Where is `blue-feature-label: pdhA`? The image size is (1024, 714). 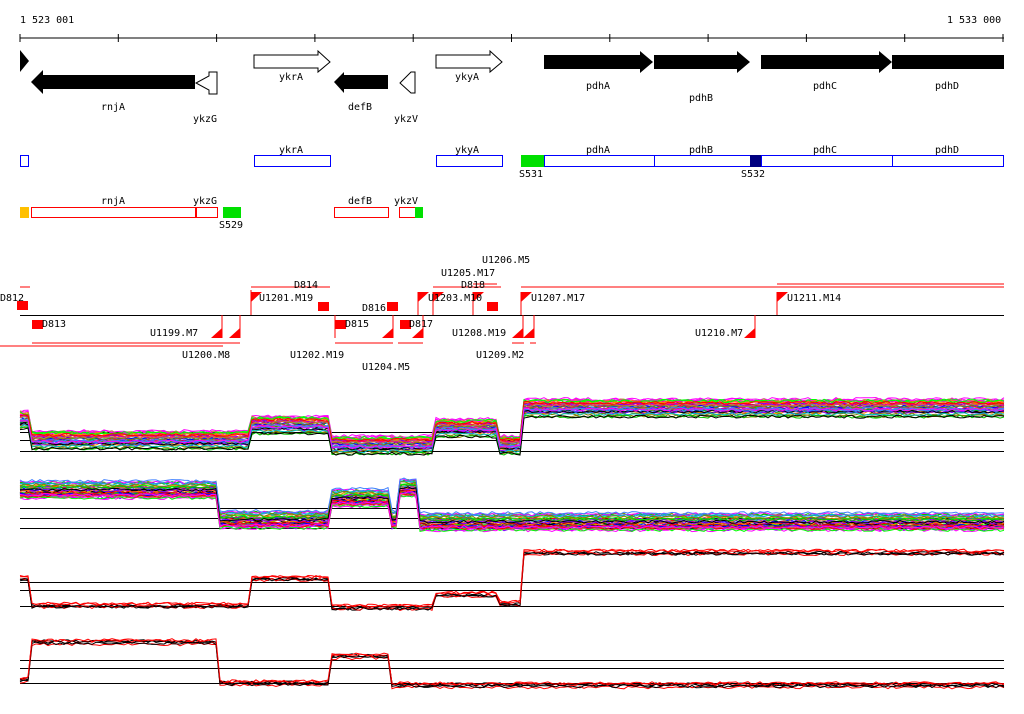
blue-feature-label: pdhA is located at coordinates (598, 150).